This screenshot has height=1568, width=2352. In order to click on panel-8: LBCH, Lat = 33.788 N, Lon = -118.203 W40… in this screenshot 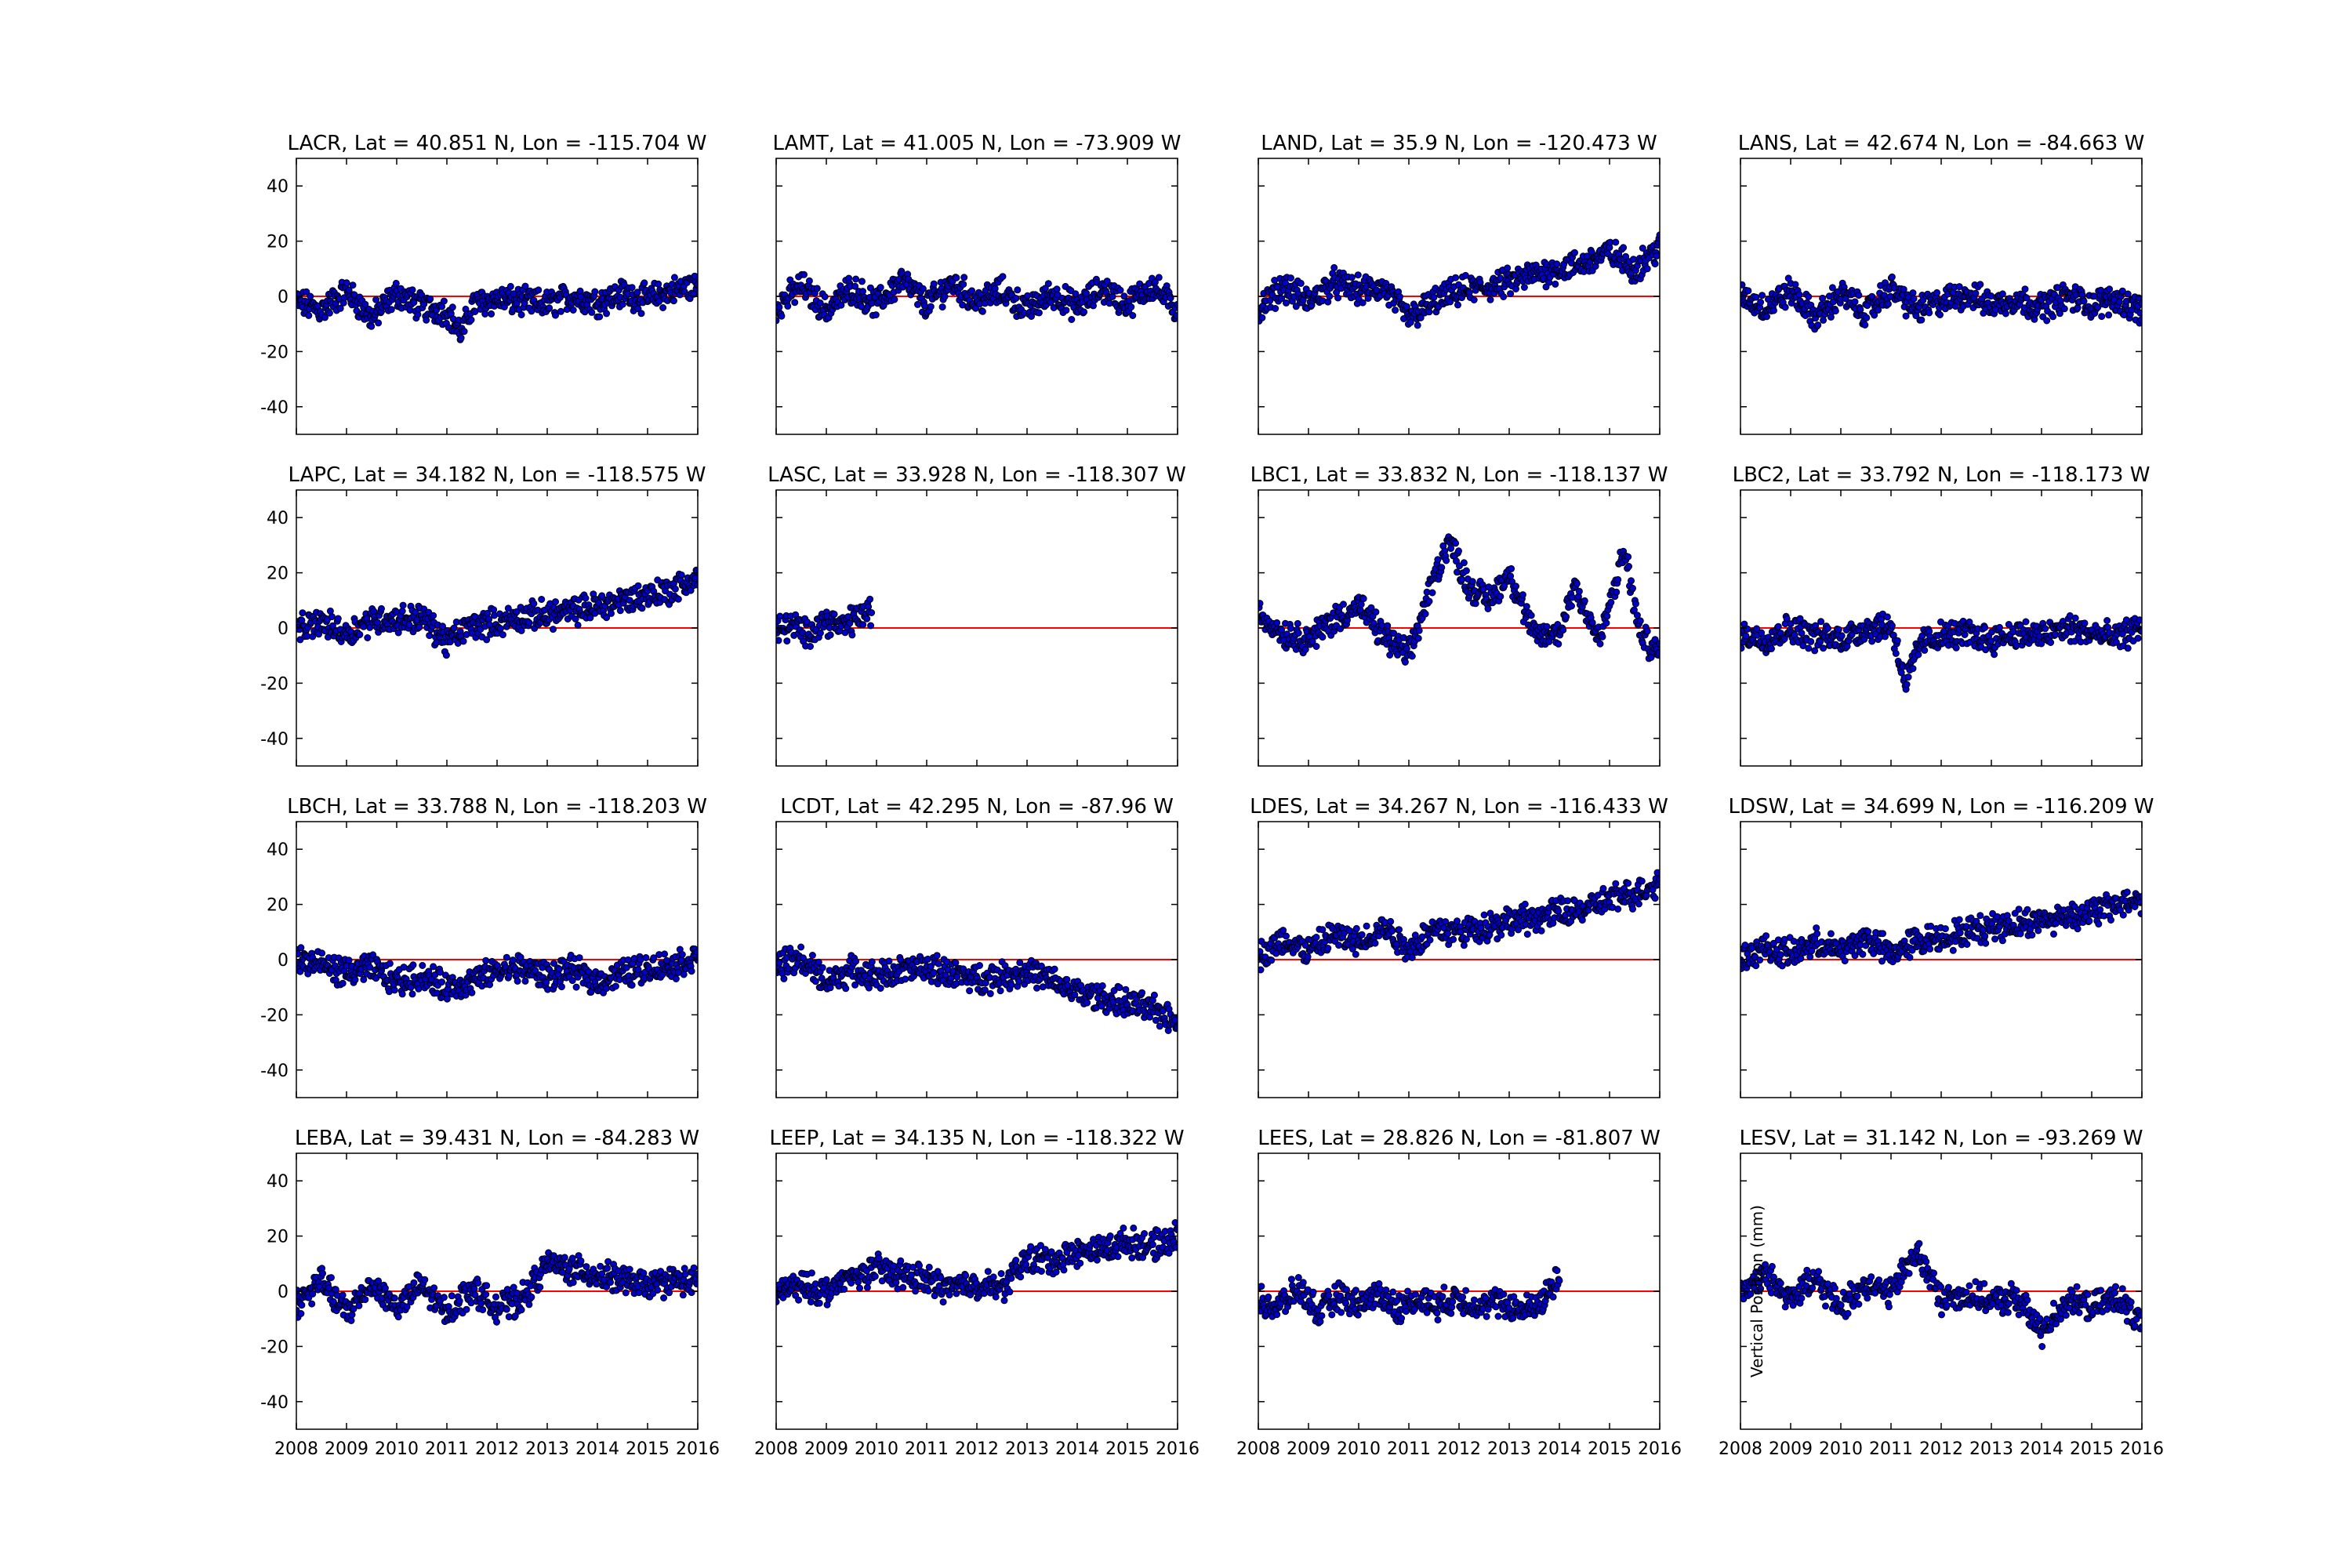, I will do `click(483, 946)`.